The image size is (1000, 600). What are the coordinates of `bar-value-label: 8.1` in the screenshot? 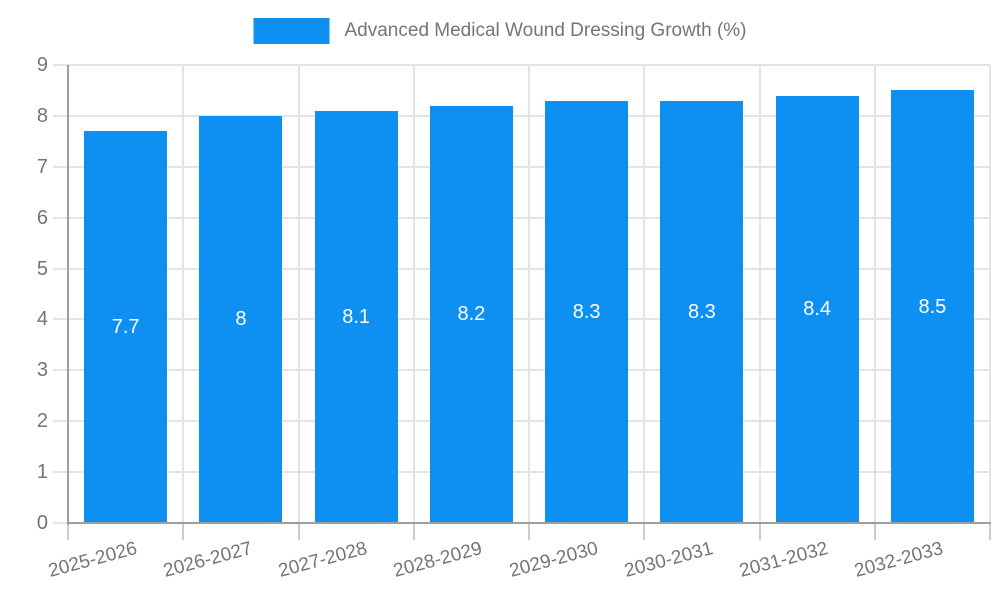 It's located at (356, 316).